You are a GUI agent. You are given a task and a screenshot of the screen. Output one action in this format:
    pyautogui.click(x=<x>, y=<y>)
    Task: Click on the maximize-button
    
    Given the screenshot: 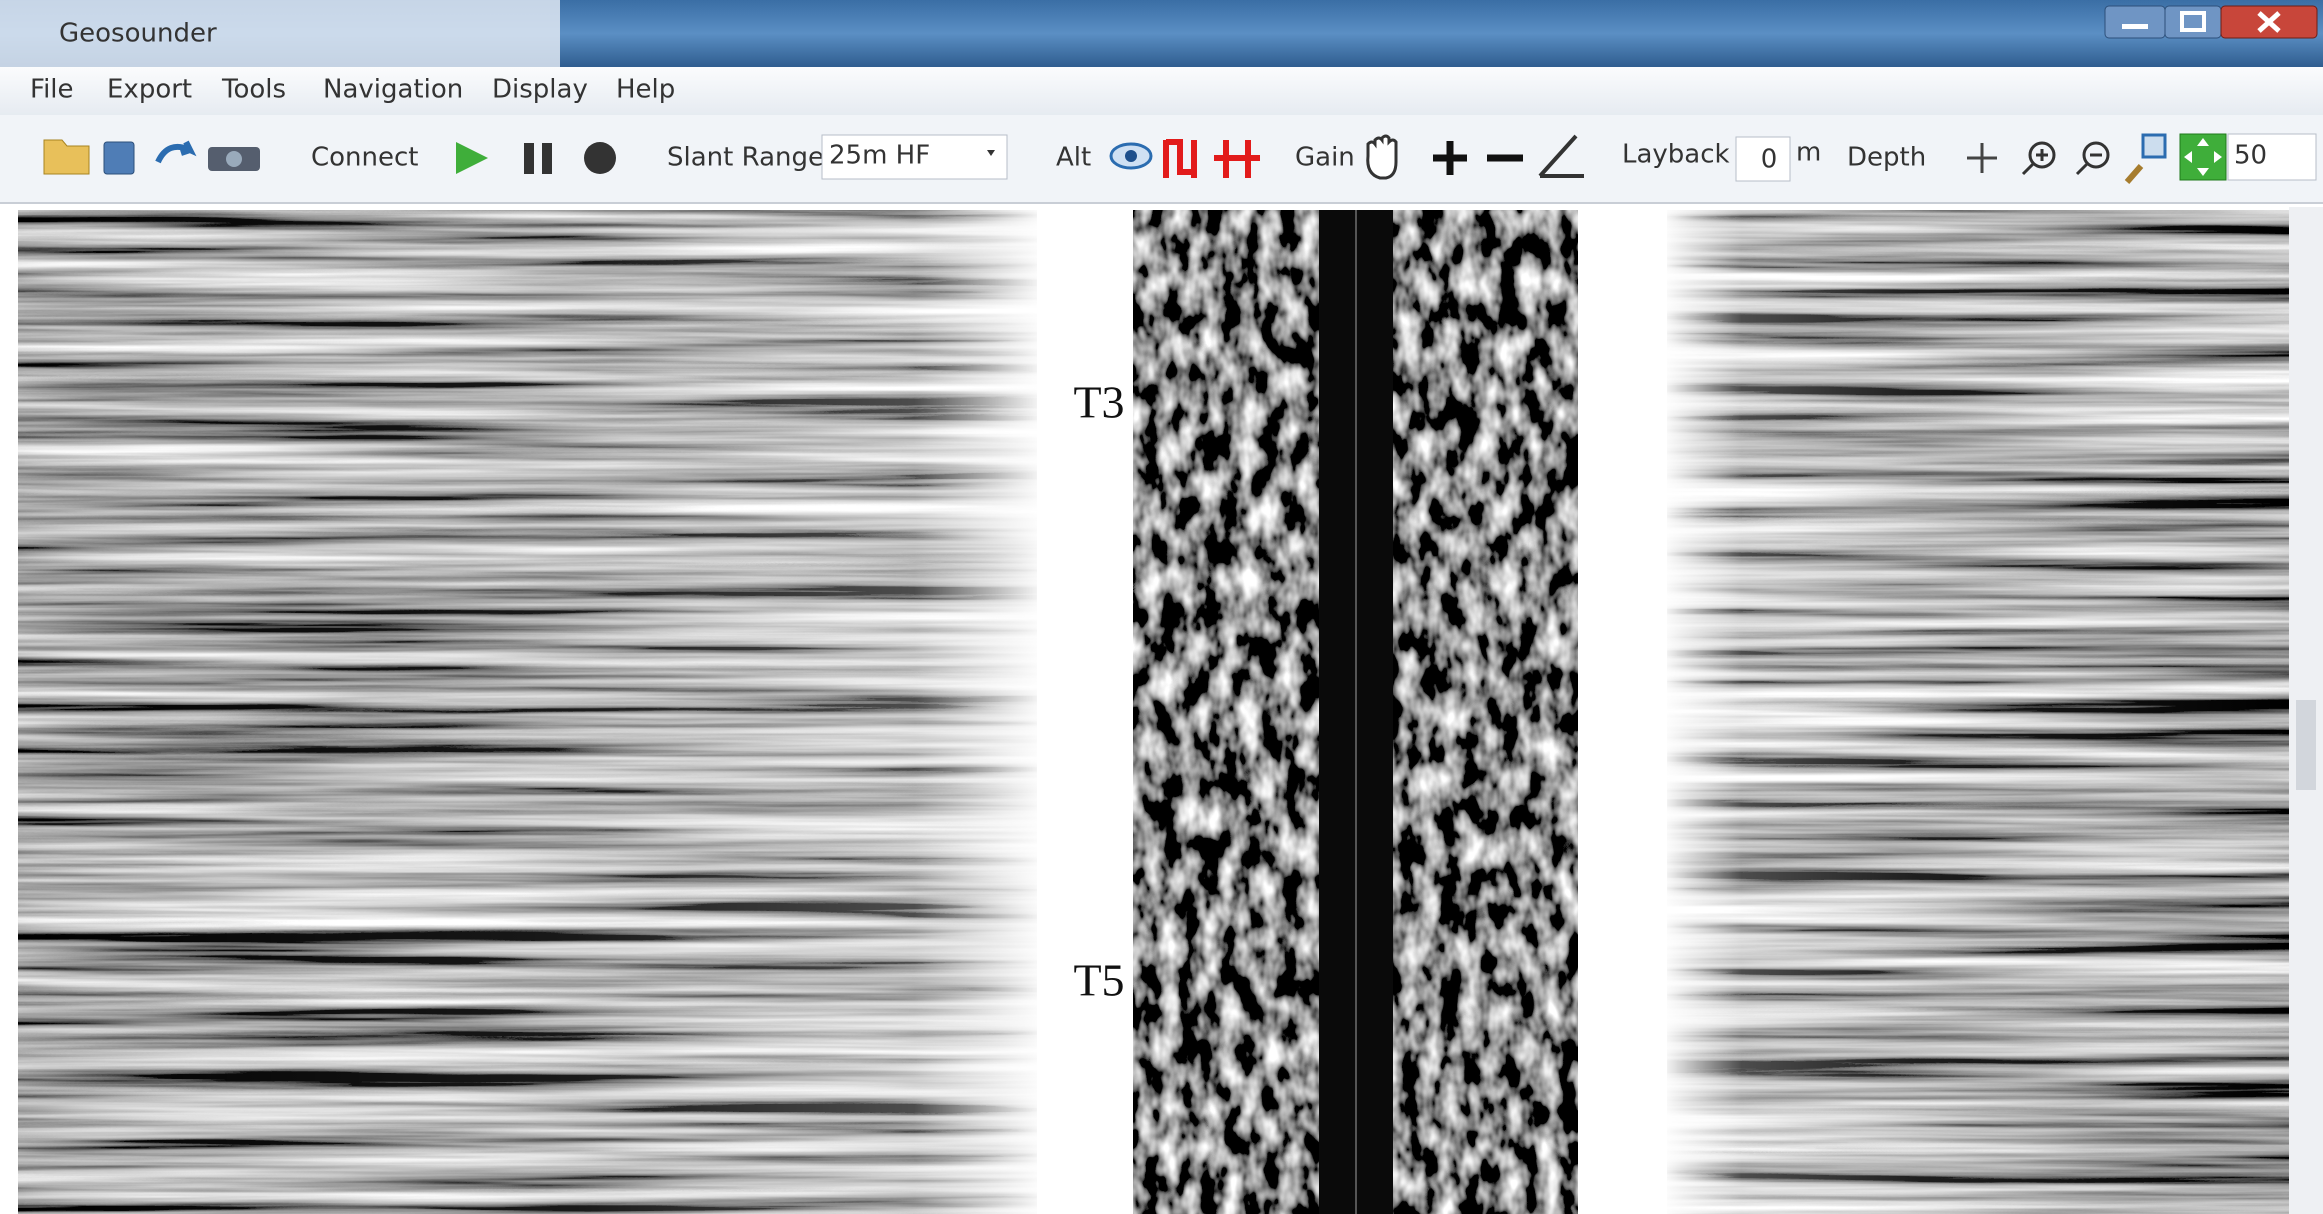 What is the action you would take?
    pyautogui.click(x=2193, y=22)
    